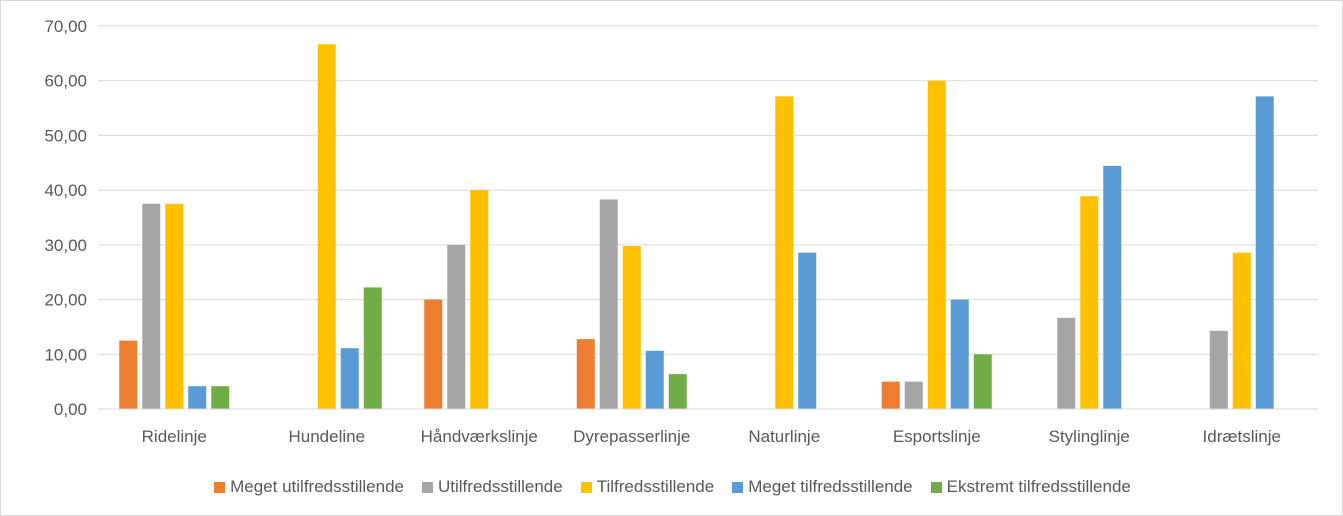  I want to click on legend-label: Ekstremt tilfredsstillende, so click(1038, 486).